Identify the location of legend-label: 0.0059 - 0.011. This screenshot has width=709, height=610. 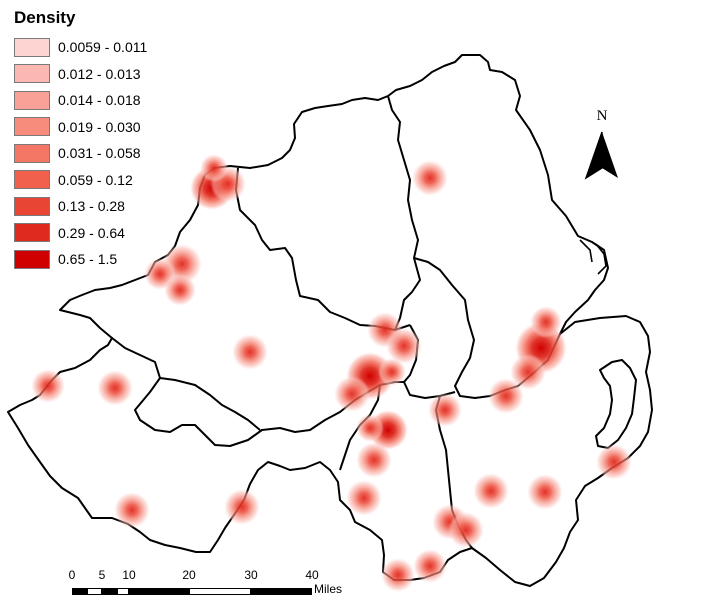
(103, 47).